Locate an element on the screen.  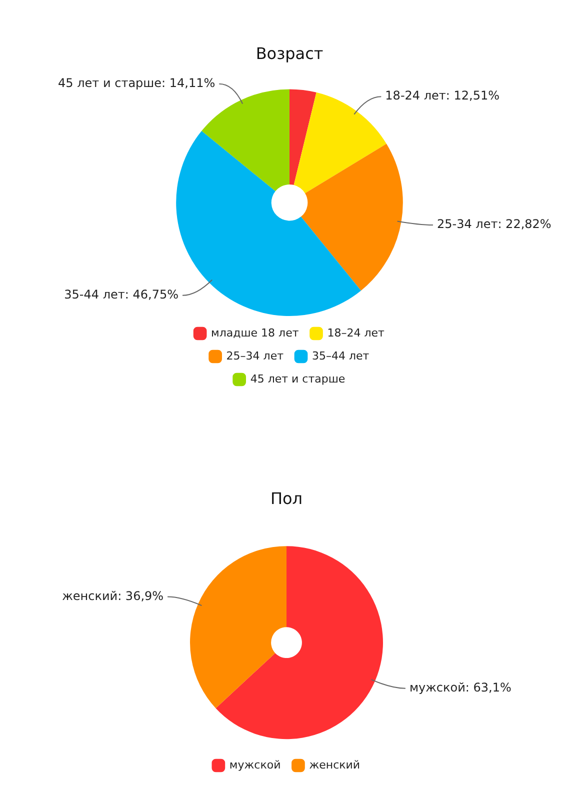
legend-label: женский is located at coordinates (334, 765).